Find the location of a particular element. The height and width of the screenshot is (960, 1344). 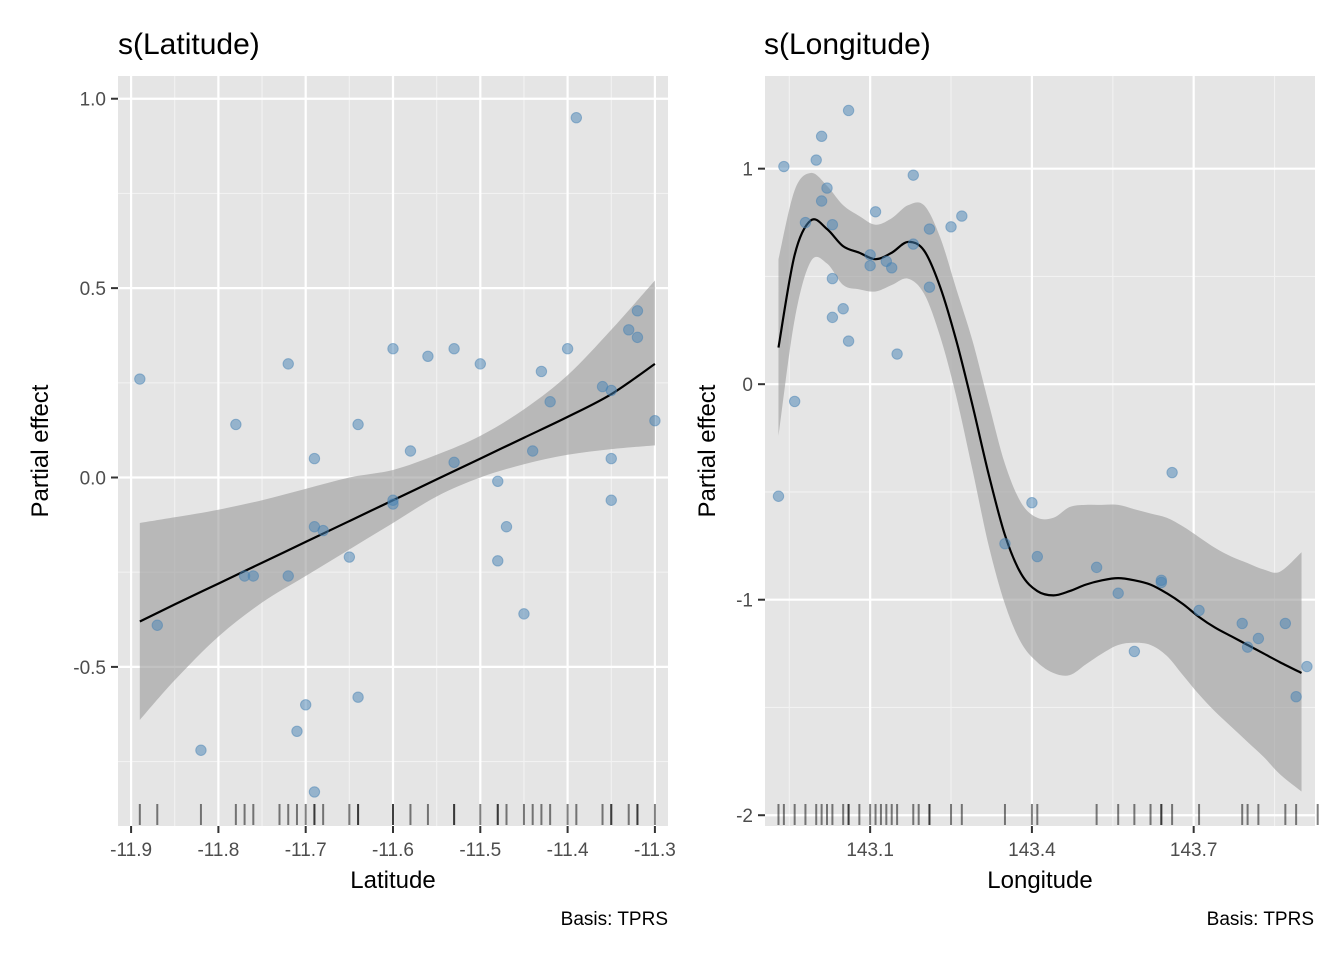

caption-latitude: Basis: TPRS is located at coordinates (614, 919).